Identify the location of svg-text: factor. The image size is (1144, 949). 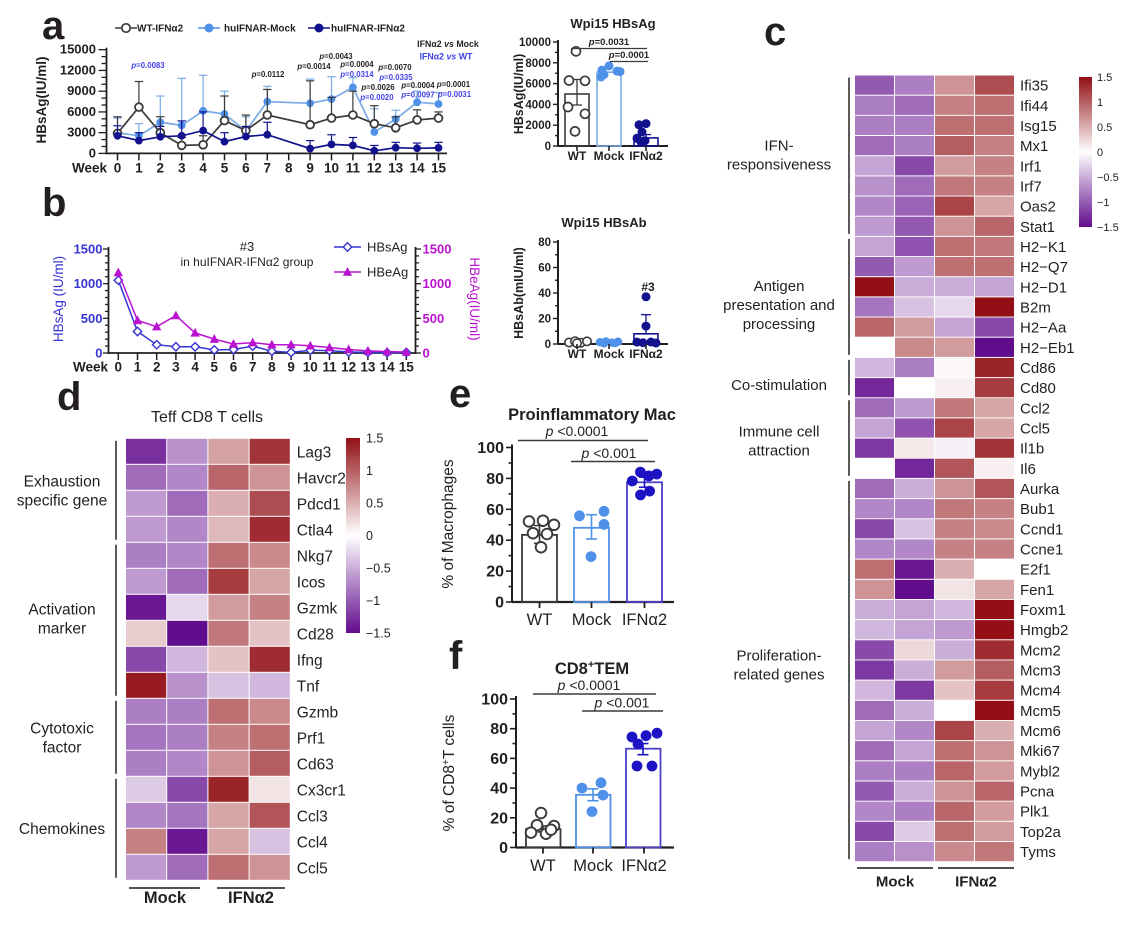
(62, 747).